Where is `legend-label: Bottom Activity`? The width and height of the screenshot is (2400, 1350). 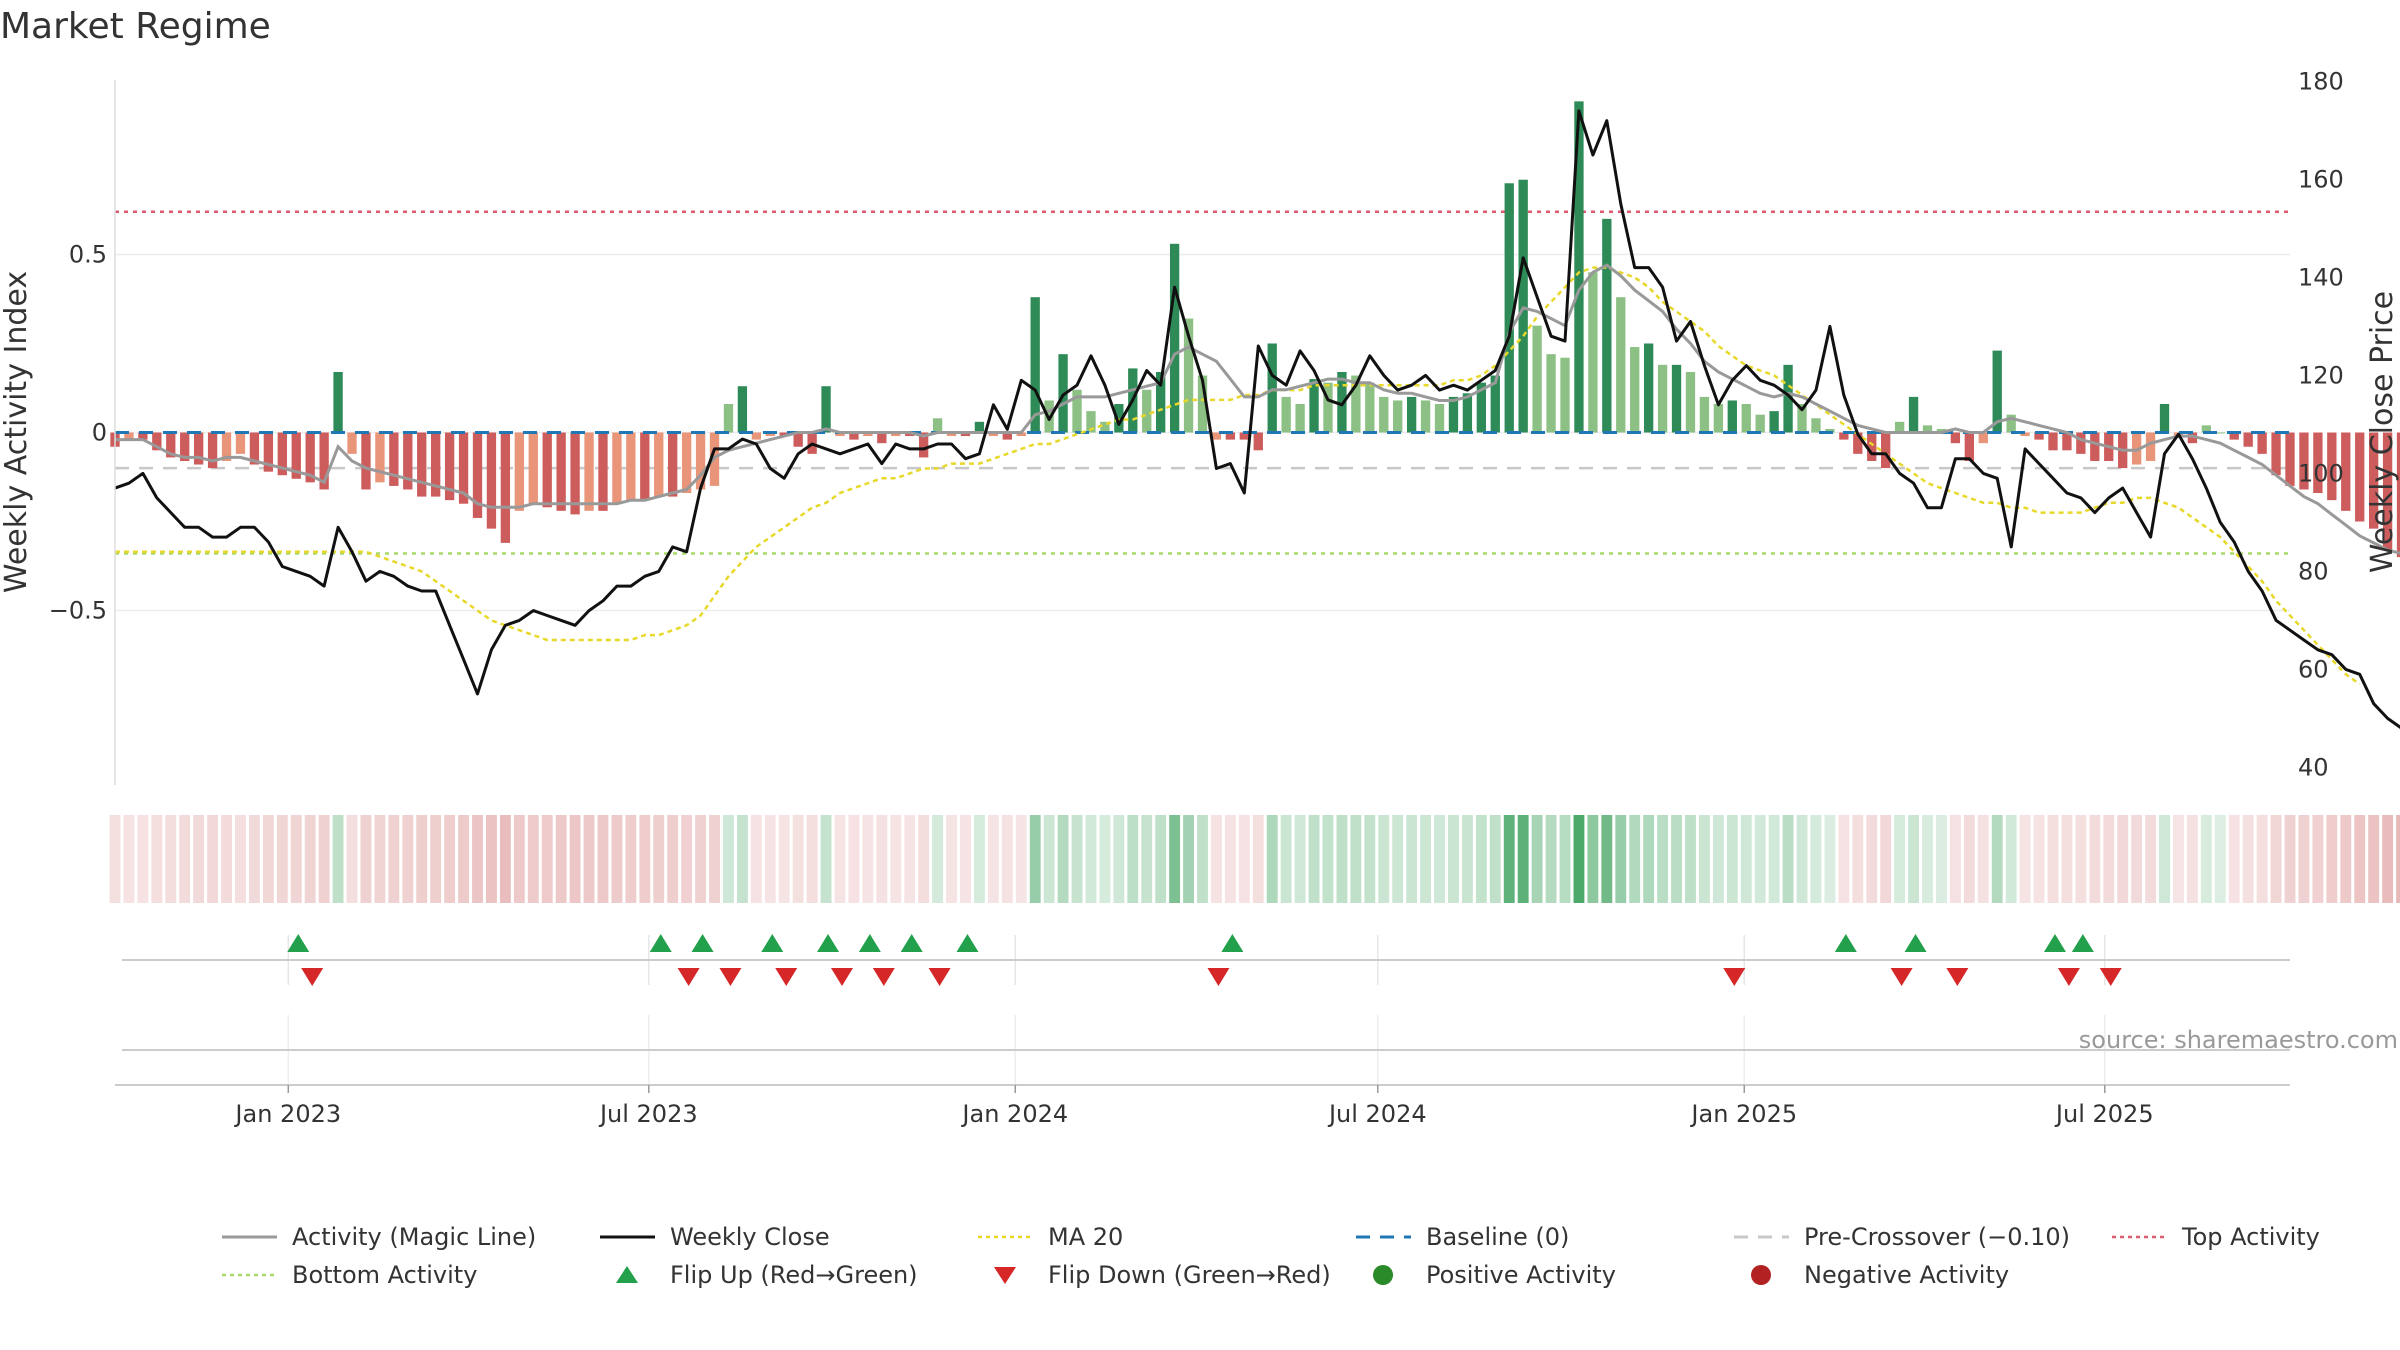
legend-label: Bottom Activity is located at coordinates (384, 1275).